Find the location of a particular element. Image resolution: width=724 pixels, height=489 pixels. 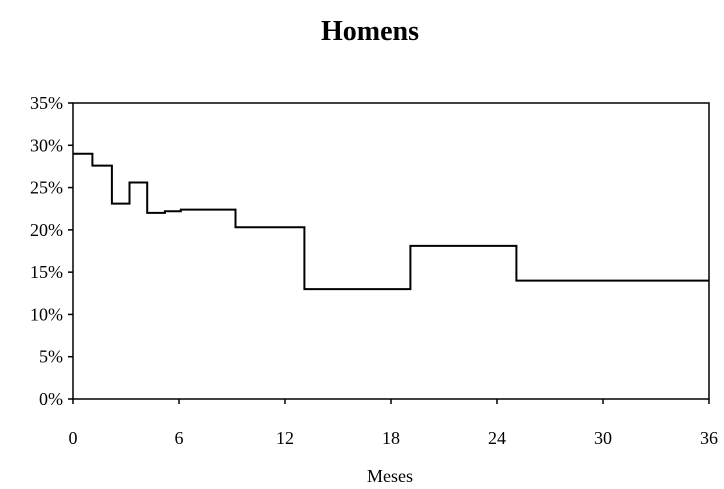

x-tick-label: 18 is located at coordinates (391, 438).